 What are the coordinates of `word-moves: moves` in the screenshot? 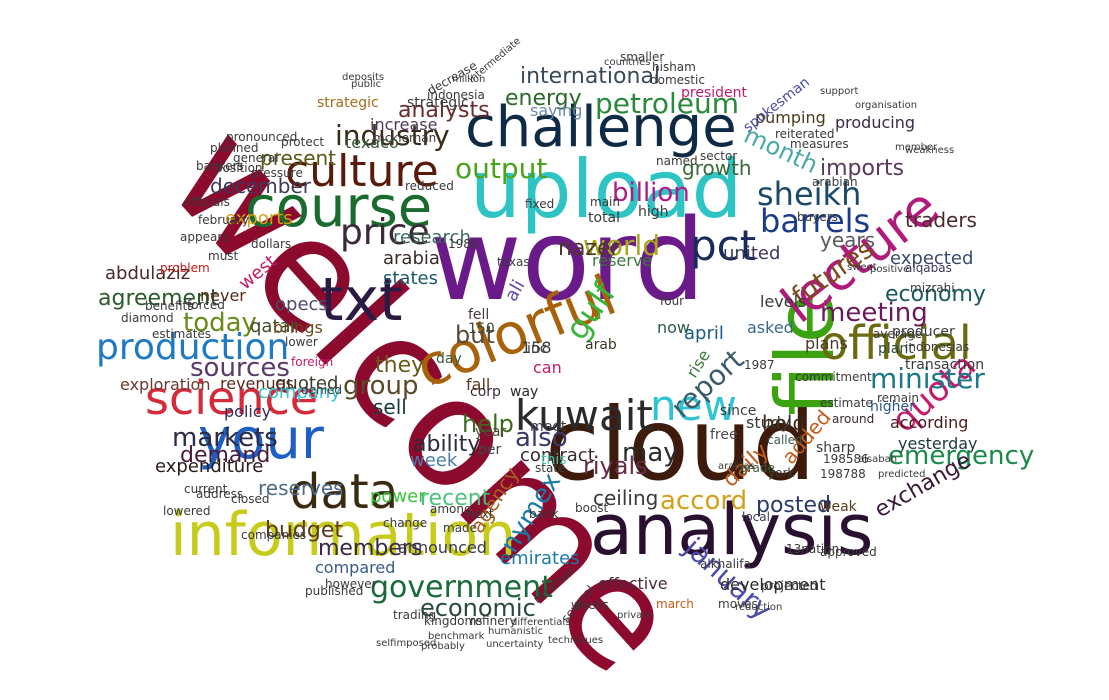 It's located at (738, 604).